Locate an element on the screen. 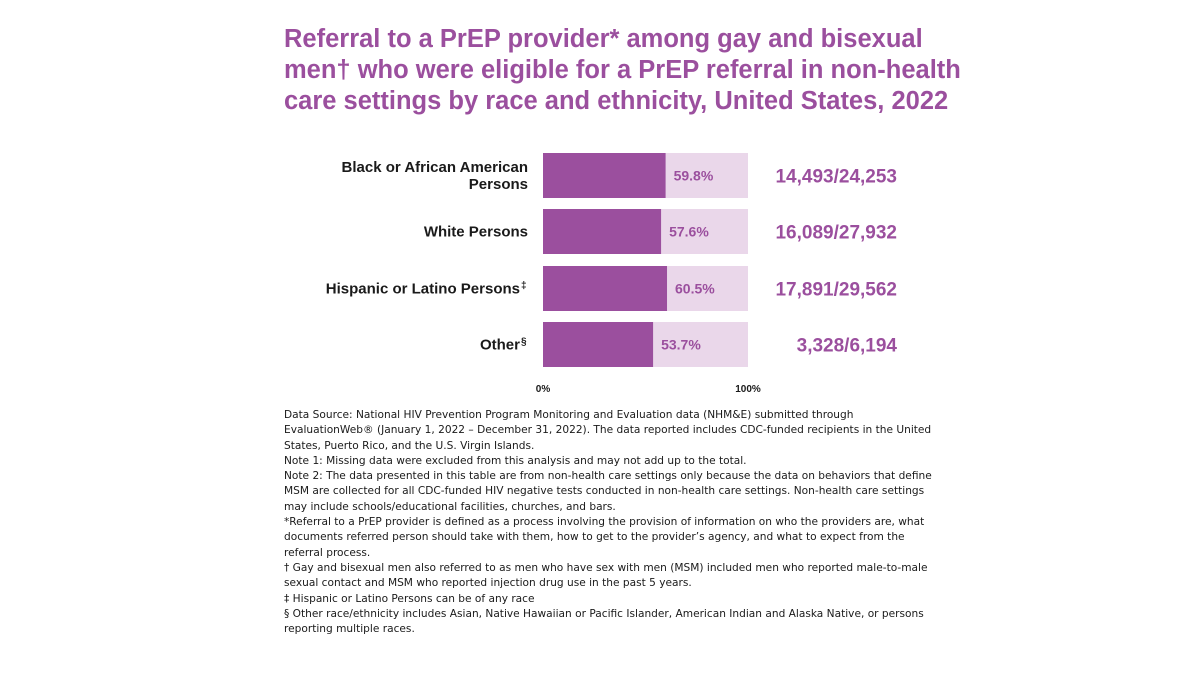  category-label: White Persons is located at coordinates (476, 232).